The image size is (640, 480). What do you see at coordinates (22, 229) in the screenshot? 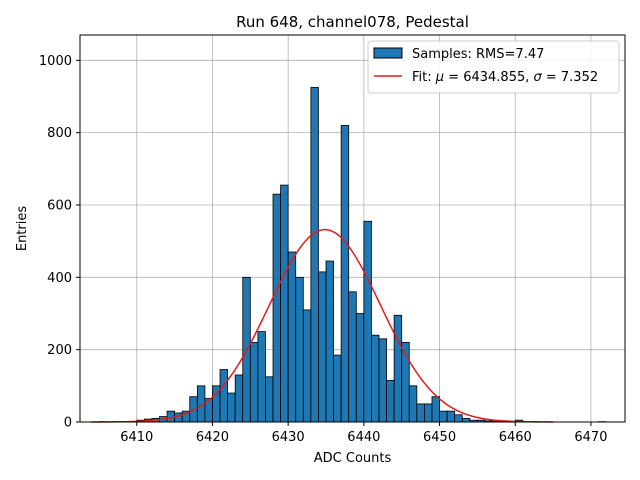
I see `y-axis-label: Entries` at bounding box center [22, 229].